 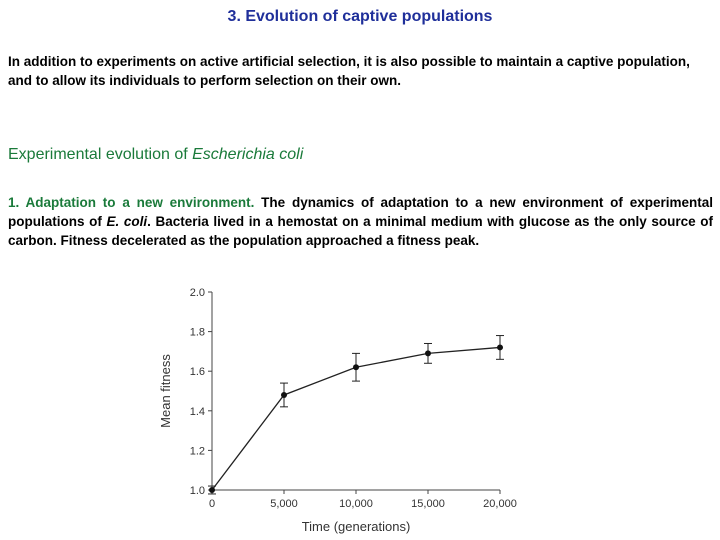 I want to click on section-heading-prefix: Experimental evolution of, so click(x=100, y=154).